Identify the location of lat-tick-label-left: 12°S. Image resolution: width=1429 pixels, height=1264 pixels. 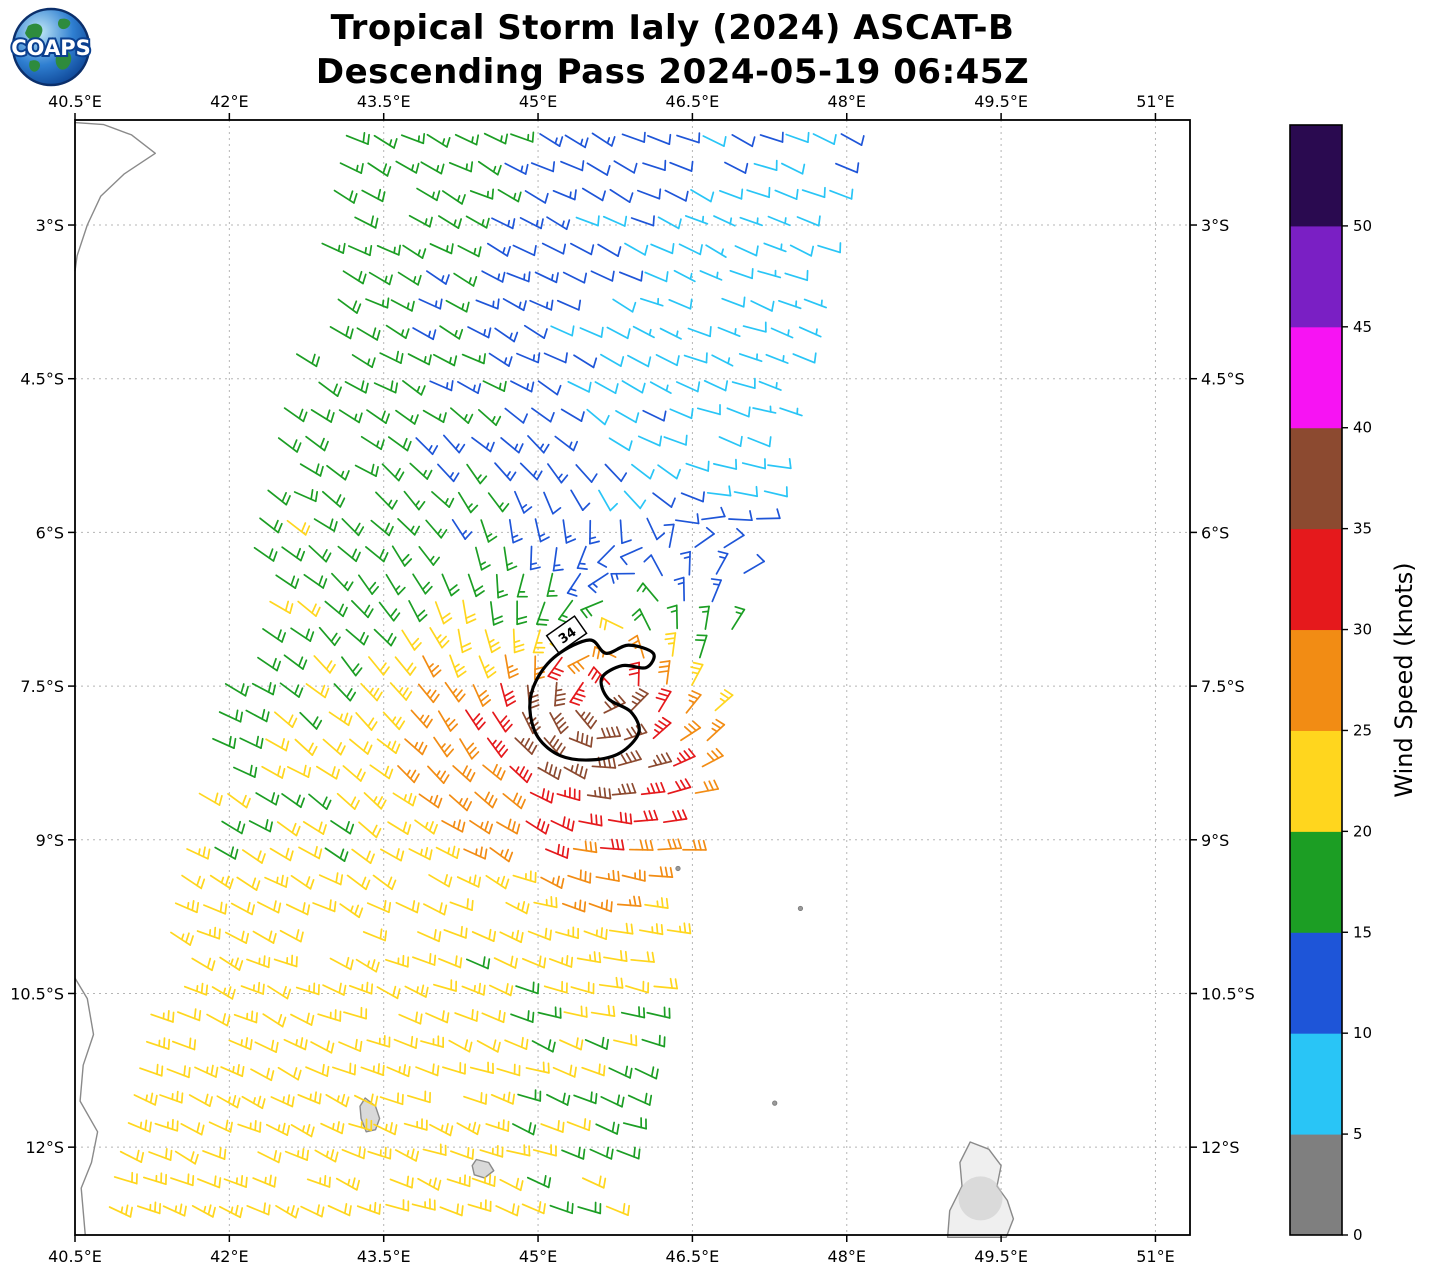
(44, 1147).